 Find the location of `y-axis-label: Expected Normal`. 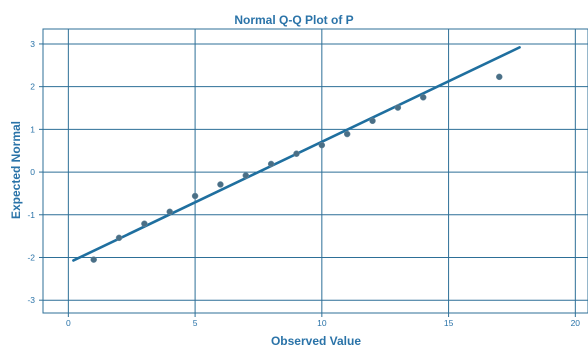

y-axis-label: Expected Normal is located at coordinates (16, 170).